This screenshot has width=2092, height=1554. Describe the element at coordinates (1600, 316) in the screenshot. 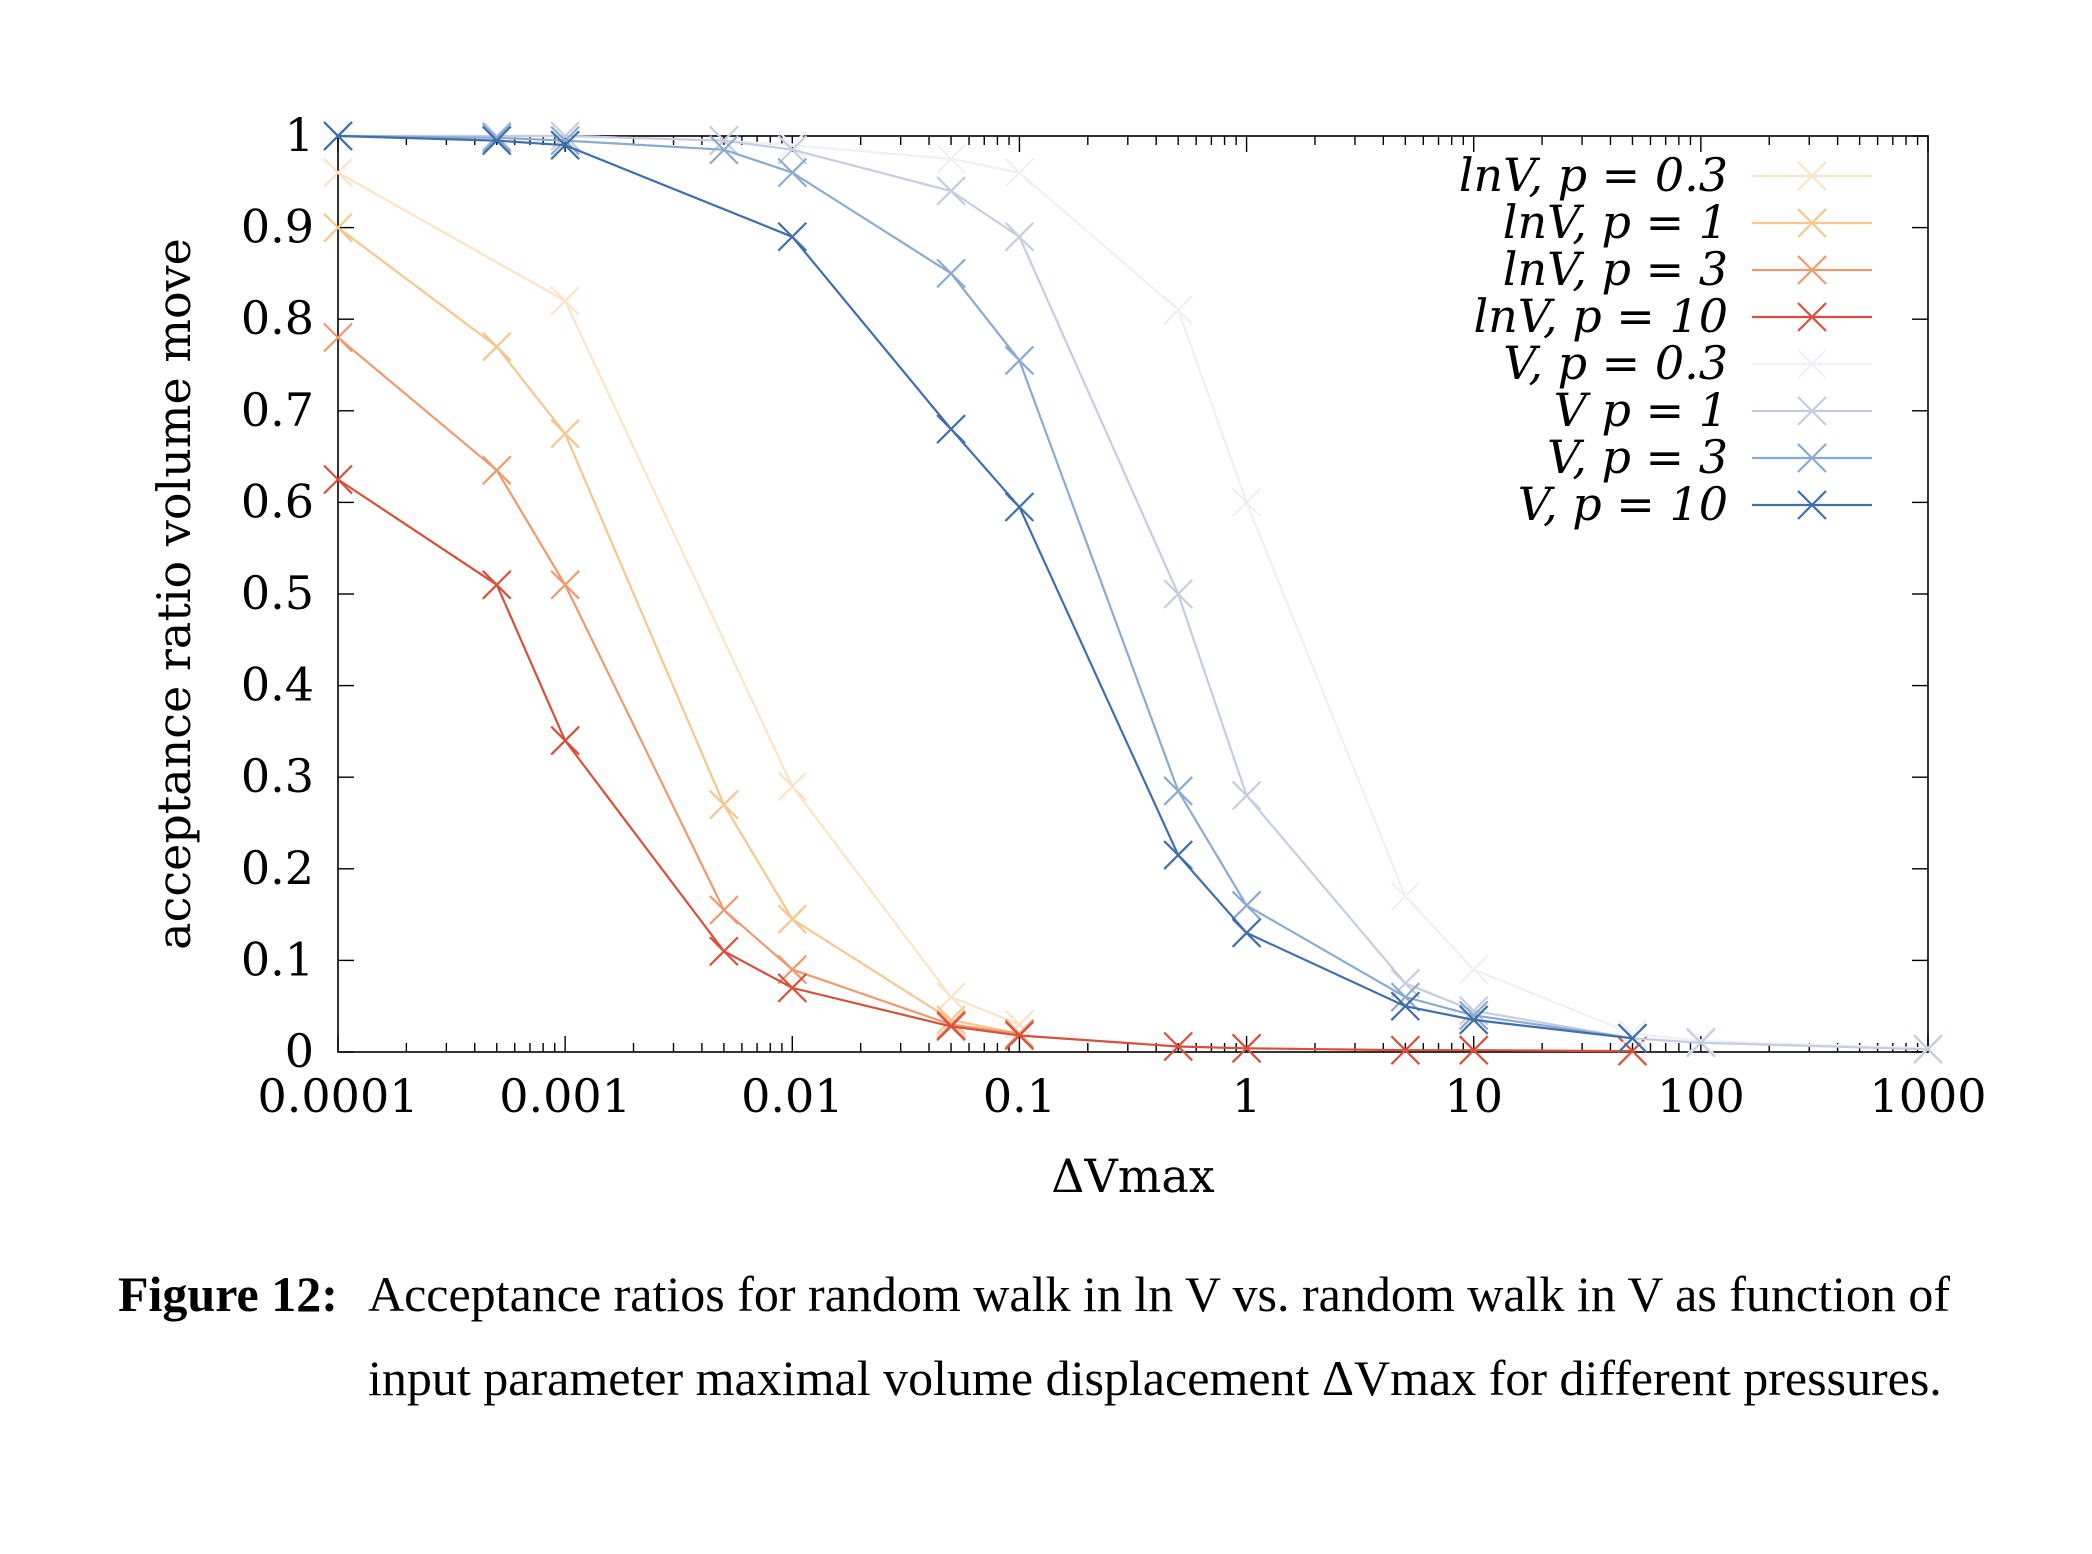

I see `legend-label: lnV, p = 10` at that location.